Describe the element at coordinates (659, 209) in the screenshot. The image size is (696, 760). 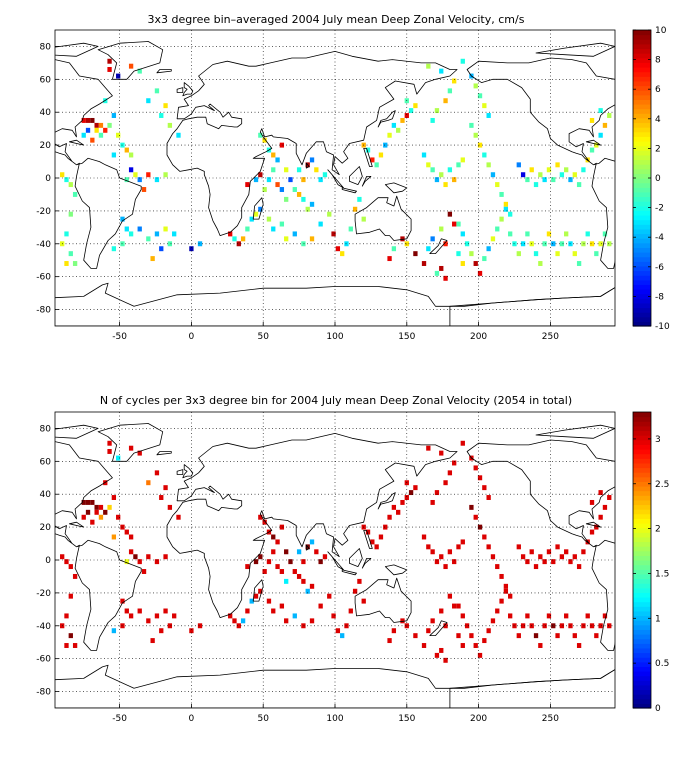
I see `colorbar-tick-label: -2` at that location.